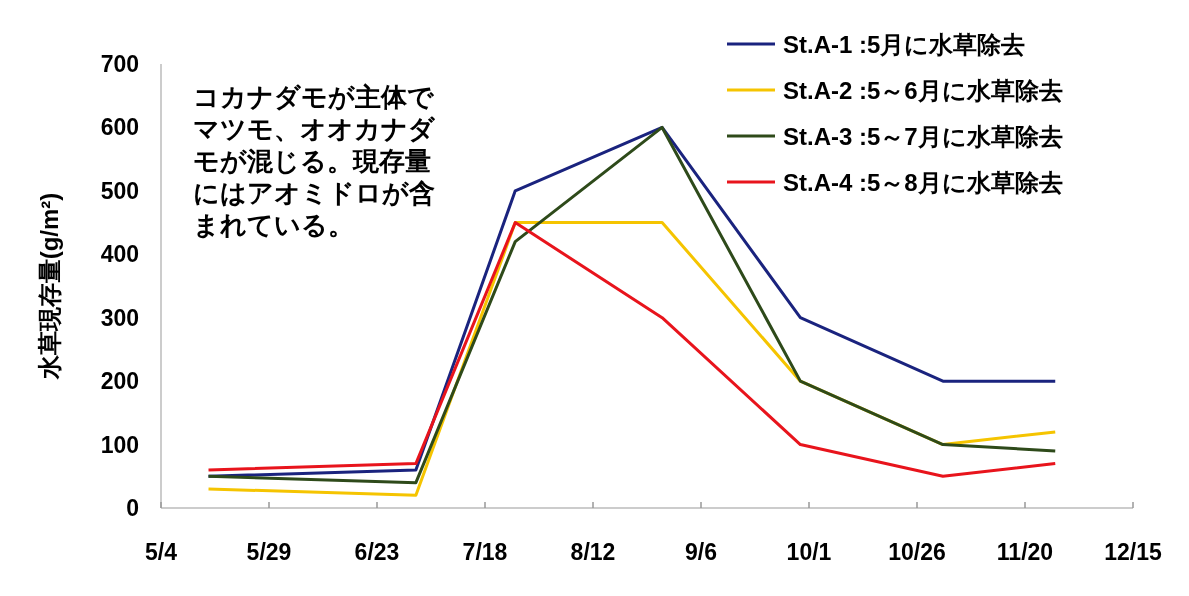  What do you see at coordinates (119, 254) in the screenshot?
I see `y-tick-label: 400` at bounding box center [119, 254].